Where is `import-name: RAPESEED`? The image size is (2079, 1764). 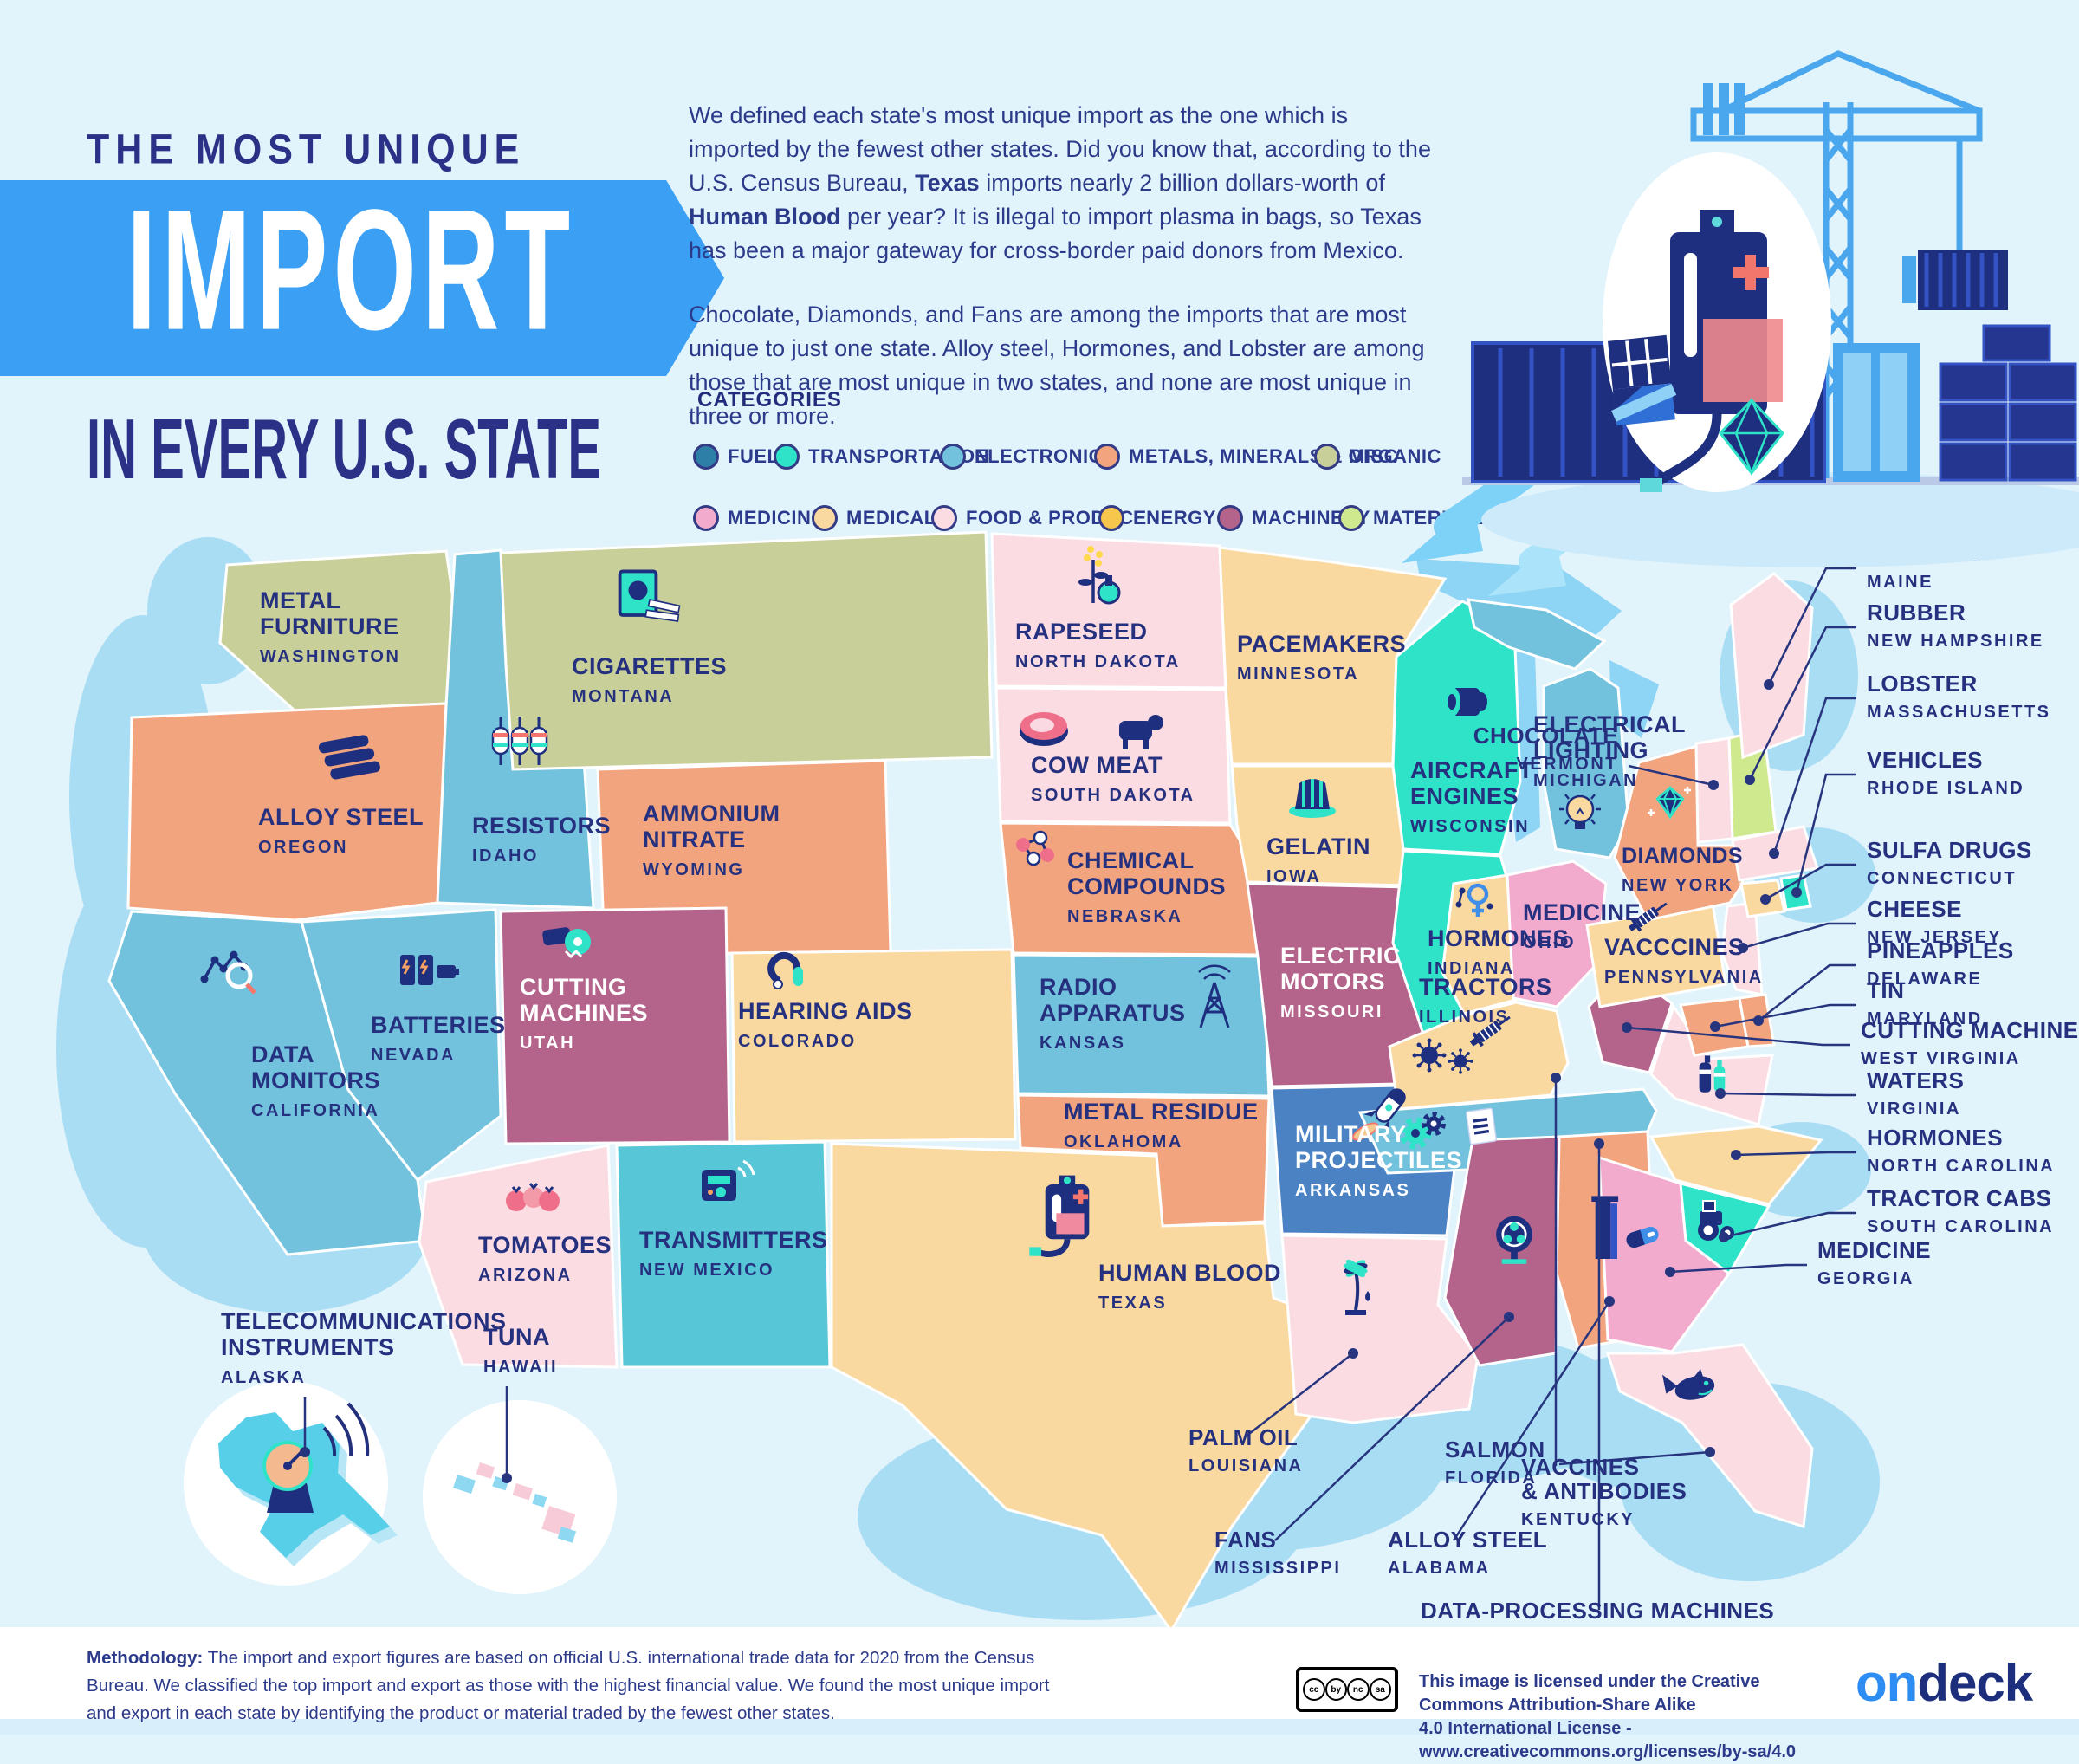 import-name: RAPESEED is located at coordinates (1081, 632).